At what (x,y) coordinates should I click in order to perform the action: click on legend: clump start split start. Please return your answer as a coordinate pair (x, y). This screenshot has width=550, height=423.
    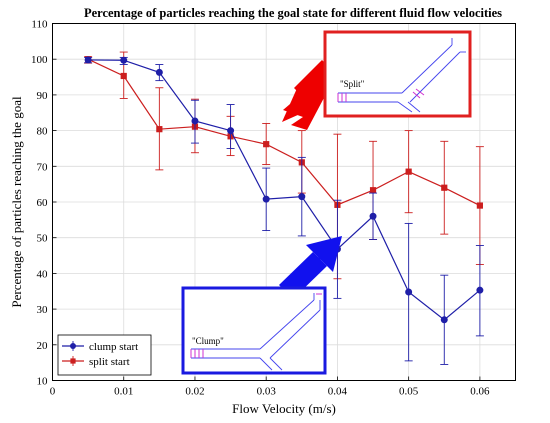
    Looking at the image, I should click on (104, 355).